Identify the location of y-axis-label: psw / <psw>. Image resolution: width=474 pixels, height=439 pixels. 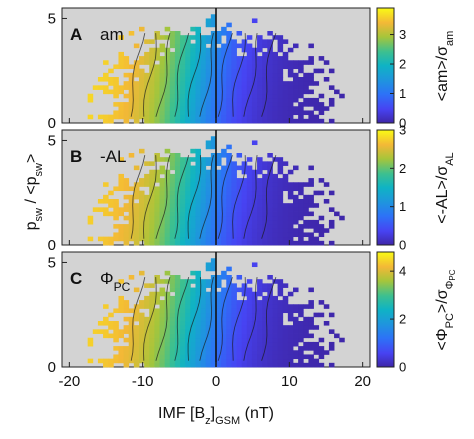
(34, 192).